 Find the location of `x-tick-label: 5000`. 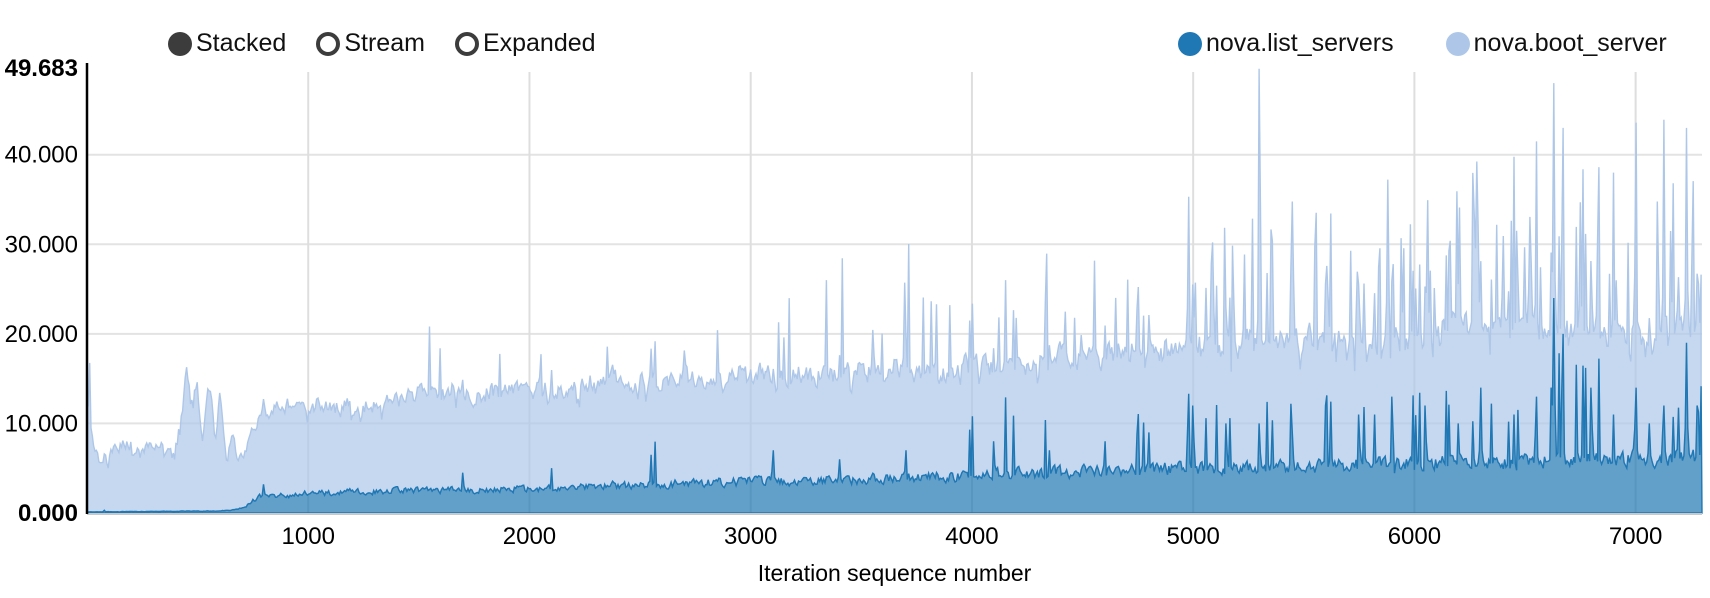

x-tick-label: 5000 is located at coordinates (1192, 536).